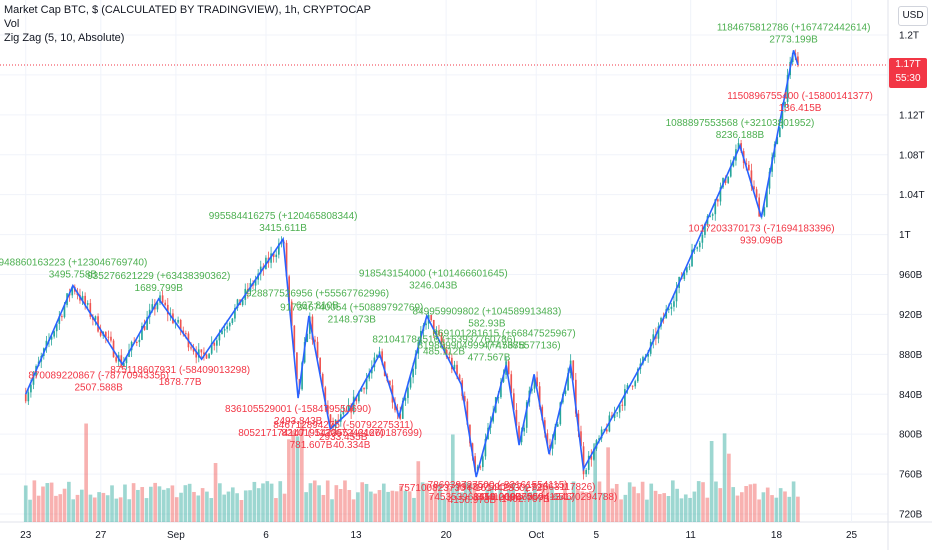 The image size is (932, 550). I want to click on zigzag-label: 2773.199B, so click(793, 39).